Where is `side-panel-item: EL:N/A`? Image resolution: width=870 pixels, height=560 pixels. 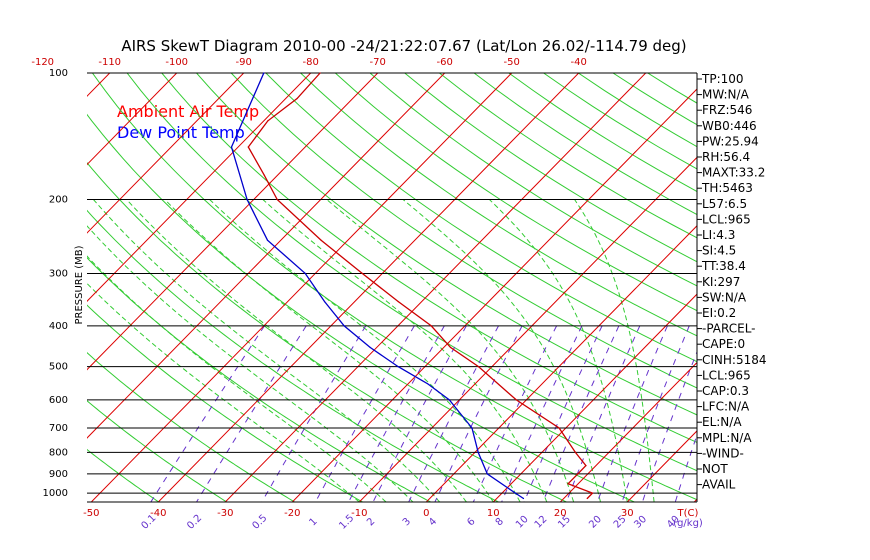 side-panel-item: EL:N/A is located at coordinates (722, 422).